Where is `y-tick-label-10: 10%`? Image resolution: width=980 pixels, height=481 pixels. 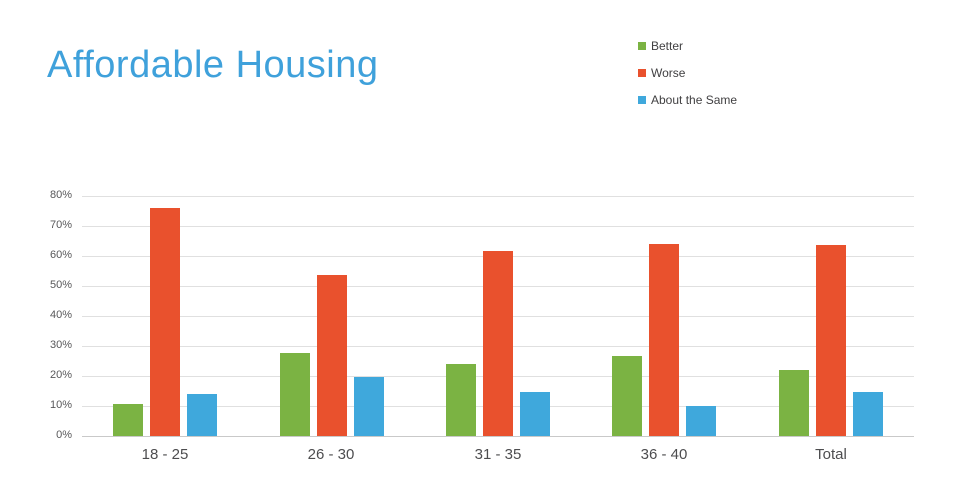 y-tick-label-10: 10% is located at coordinates (60, 405).